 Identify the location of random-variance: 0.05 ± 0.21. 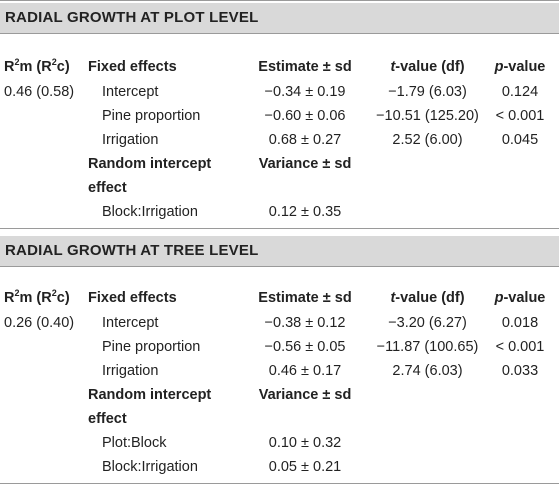
(305, 467).